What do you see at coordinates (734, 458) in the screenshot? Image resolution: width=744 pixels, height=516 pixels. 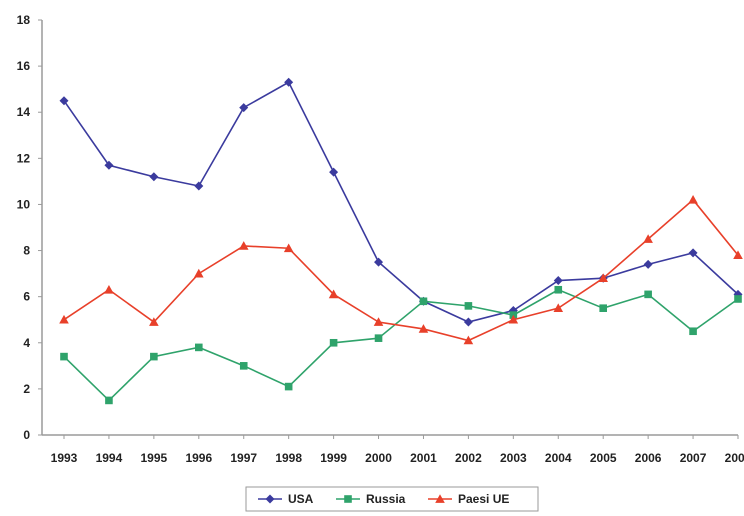 I see `x-tick-label: 2008` at bounding box center [734, 458].